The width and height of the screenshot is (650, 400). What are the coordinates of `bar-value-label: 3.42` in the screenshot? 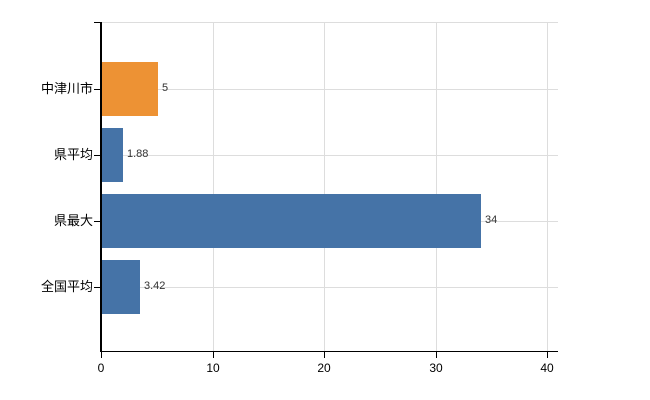 It's located at (155, 286).